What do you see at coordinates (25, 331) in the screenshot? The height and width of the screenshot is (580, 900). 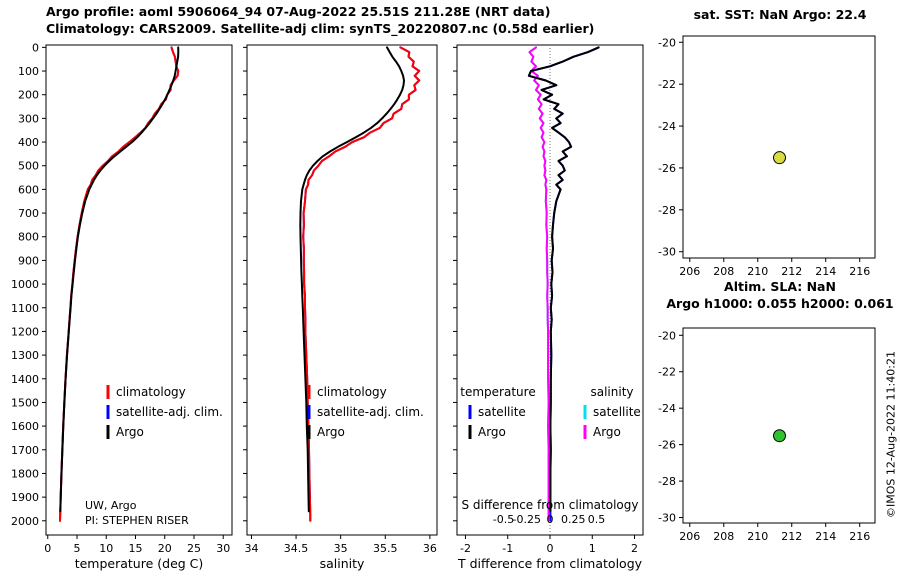 I see `svg-text: 1200` at bounding box center [25, 331].